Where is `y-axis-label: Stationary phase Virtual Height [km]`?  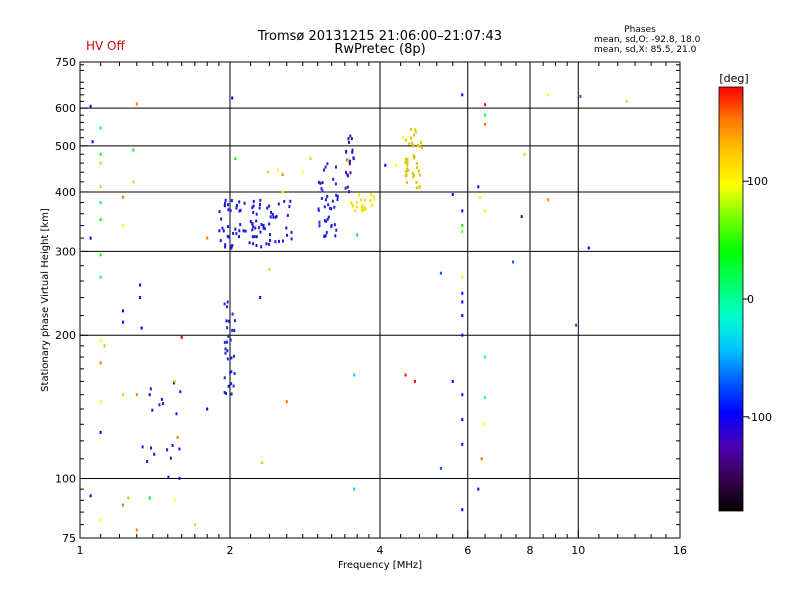 y-axis-label: Stationary phase Virtual Height [km] is located at coordinates (45, 300).